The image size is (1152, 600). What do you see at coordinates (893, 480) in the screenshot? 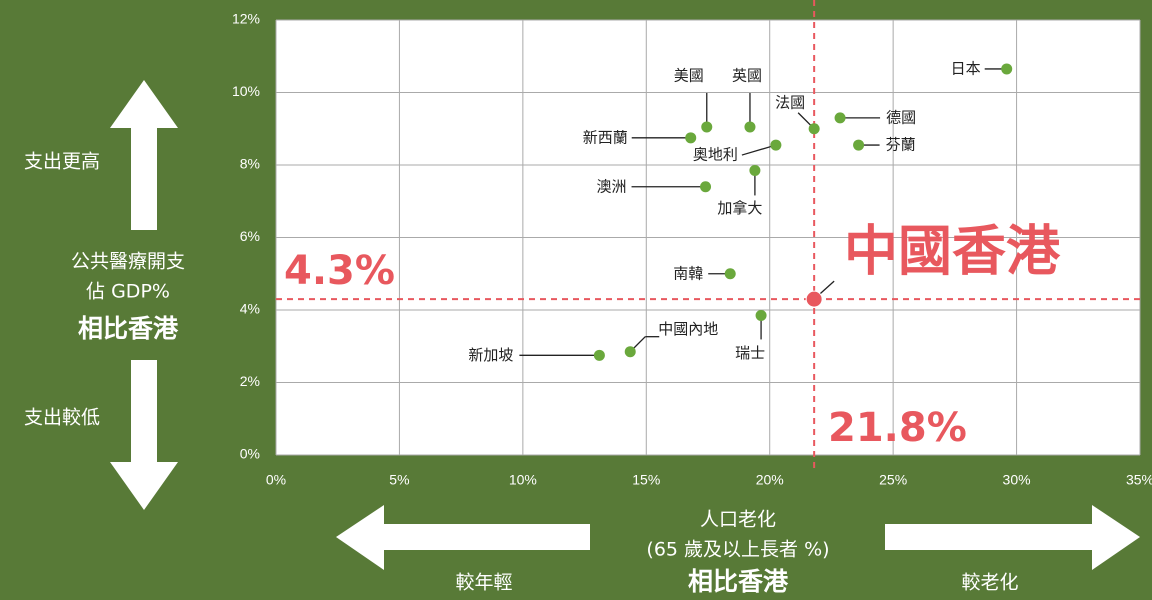
I see `x-tick-label: 25%` at bounding box center [893, 480].